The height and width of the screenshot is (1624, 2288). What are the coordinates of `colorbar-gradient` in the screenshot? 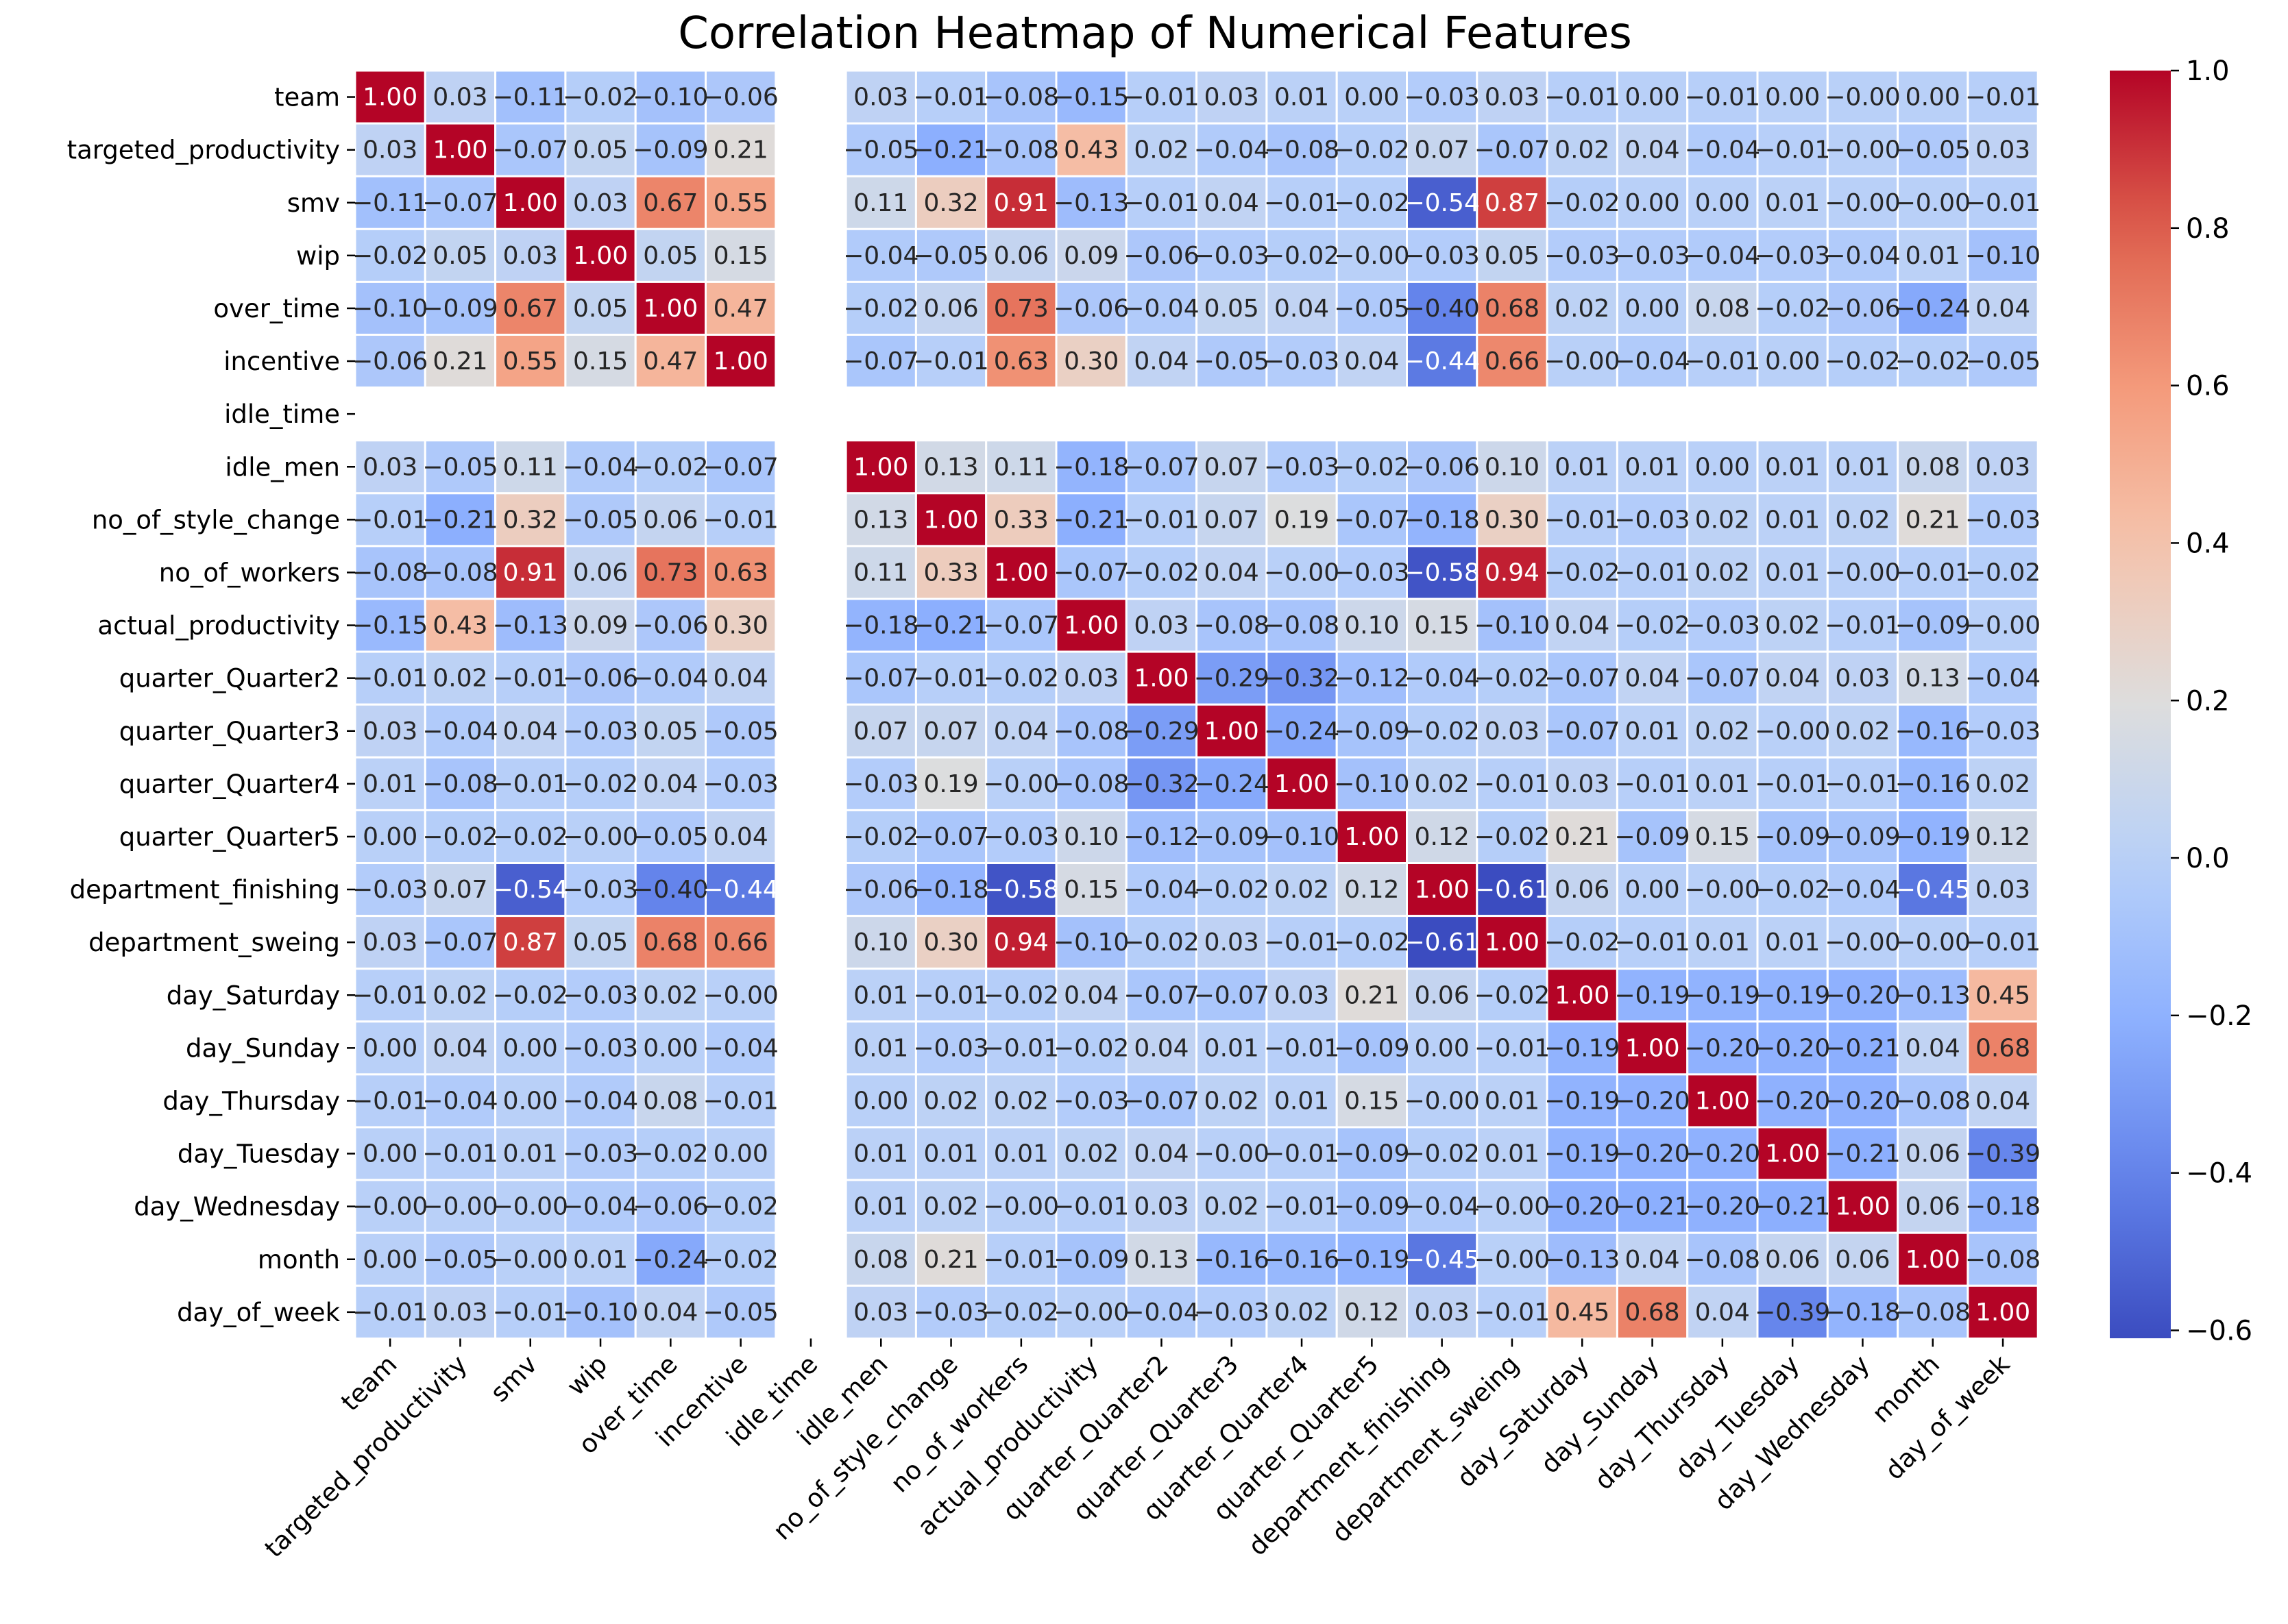 It's located at (2140, 704).